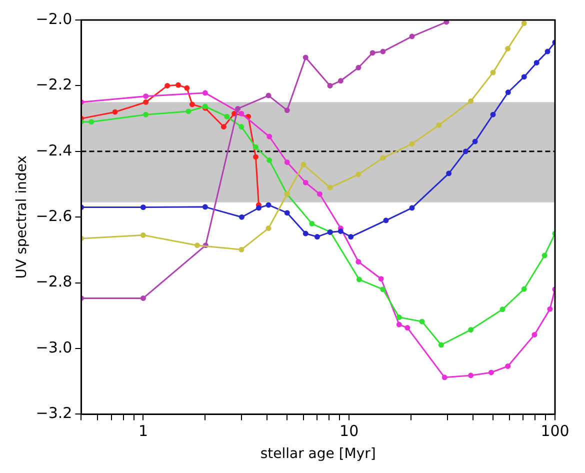  Describe the element at coordinates (555, 431) in the screenshot. I see `x-tick-label: 100` at that location.